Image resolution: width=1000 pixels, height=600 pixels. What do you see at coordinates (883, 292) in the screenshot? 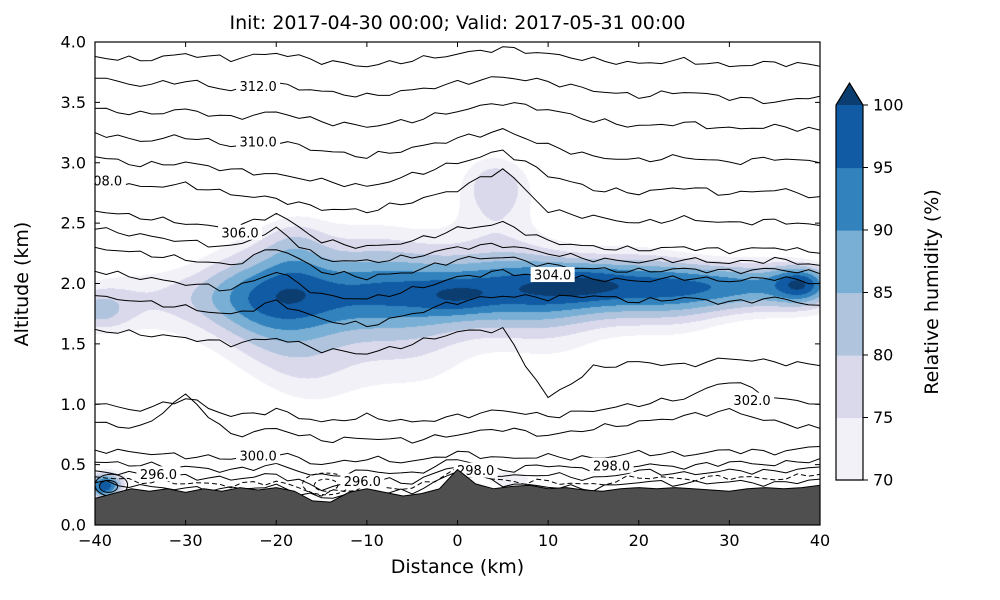
I see `colorbar-tick-label: 85` at bounding box center [883, 292].